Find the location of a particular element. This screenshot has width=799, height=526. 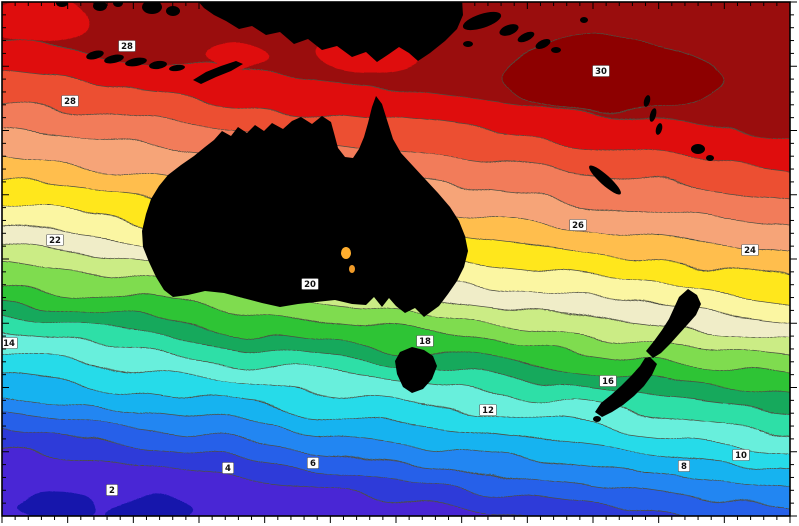

contour-label-text: 30 is located at coordinates (601, 72).